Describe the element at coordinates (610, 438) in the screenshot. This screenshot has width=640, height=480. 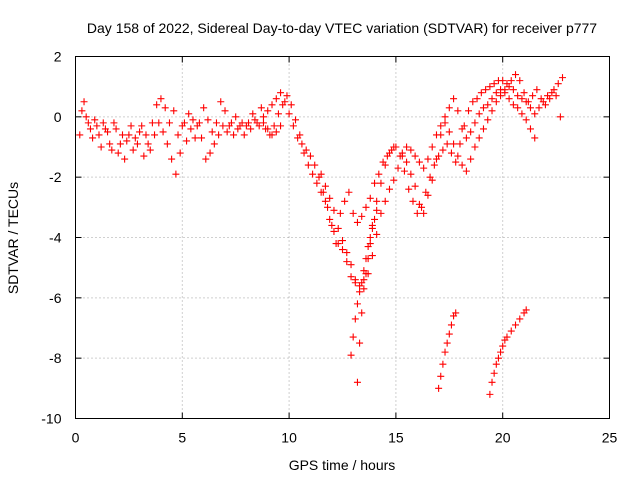
I see `x-tick-label: 25` at that location.